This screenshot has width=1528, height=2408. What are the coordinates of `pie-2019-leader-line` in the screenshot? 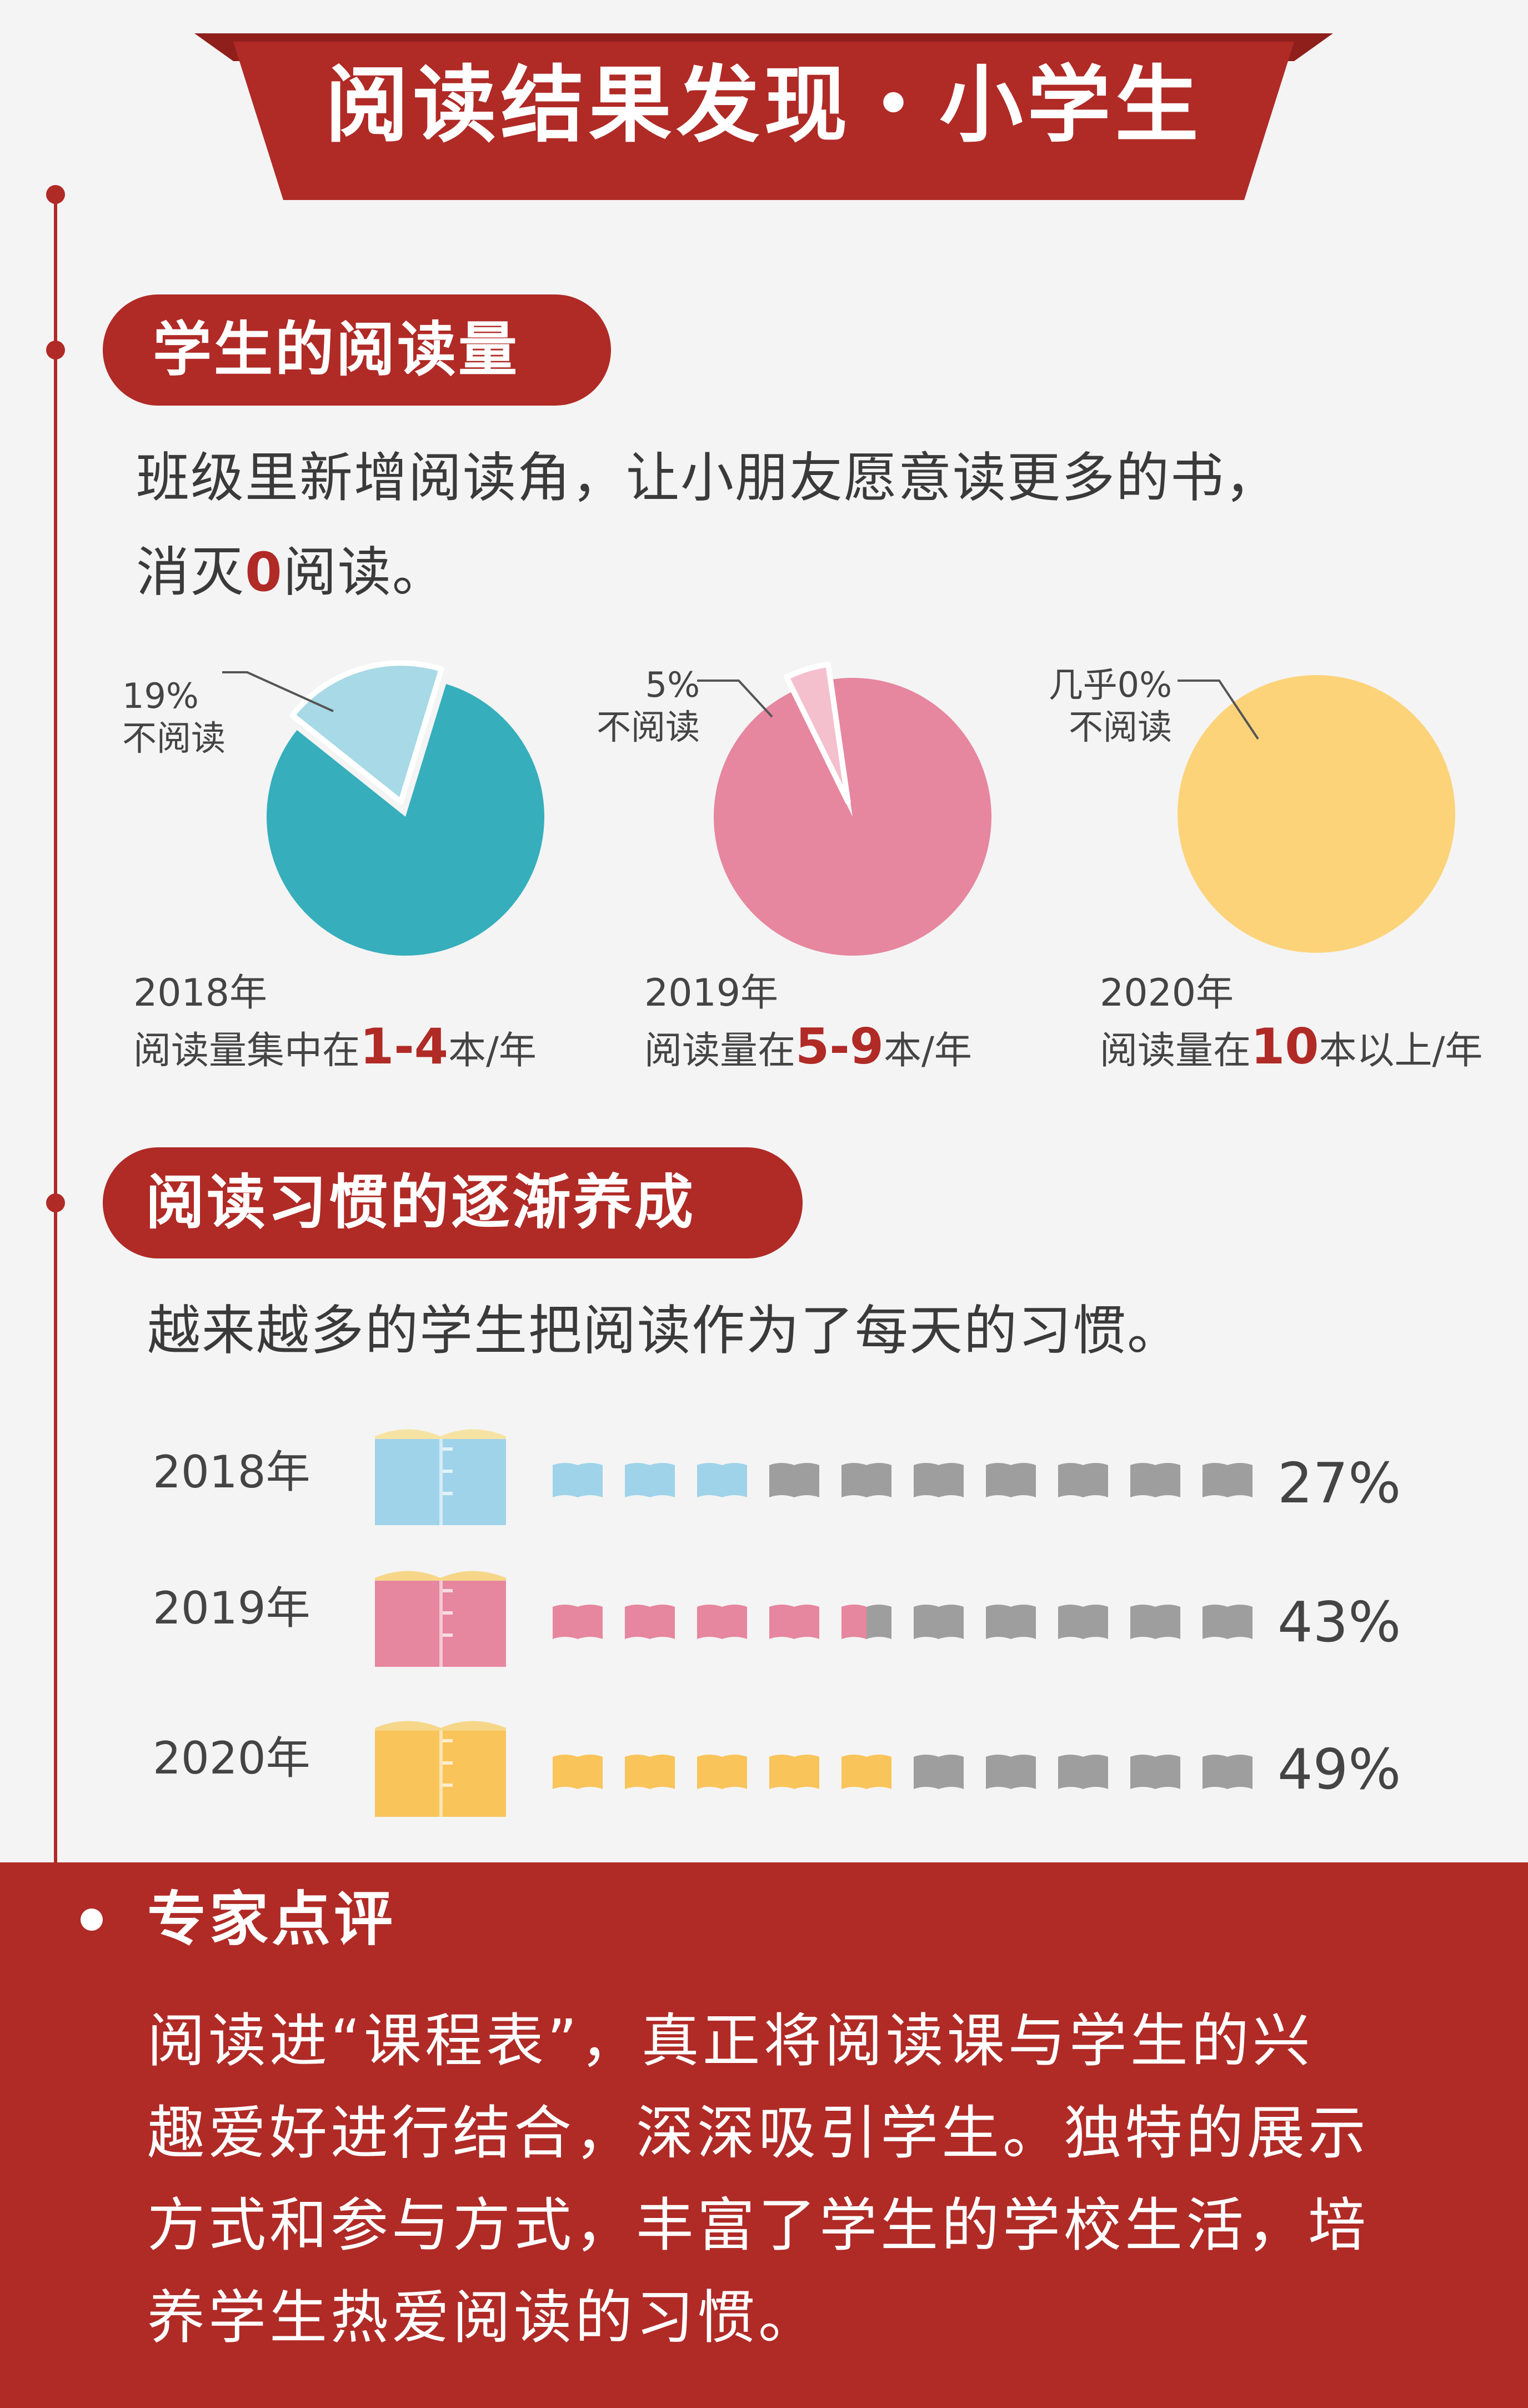 It's located at (735, 699).